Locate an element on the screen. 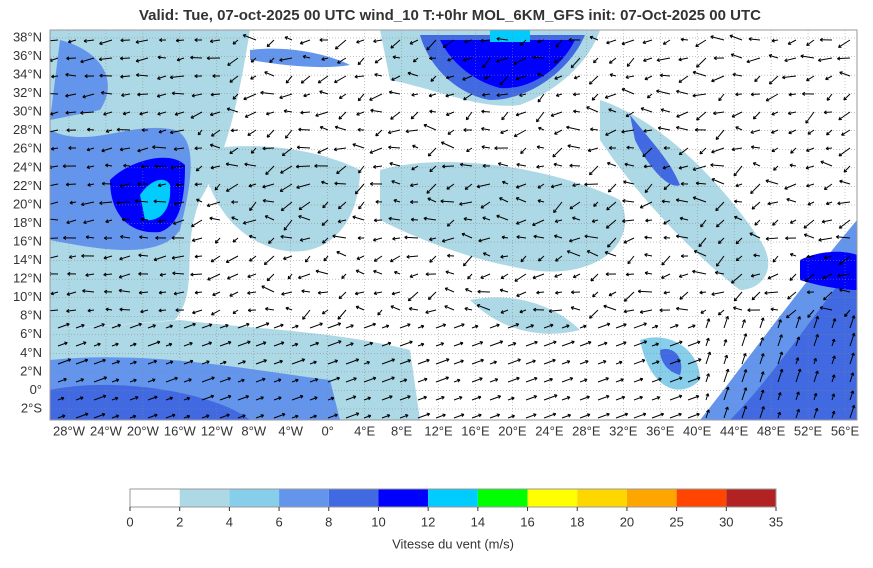 This screenshot has width=873, height=568. lon-label: 28°W is located at coordinates (69, 430).